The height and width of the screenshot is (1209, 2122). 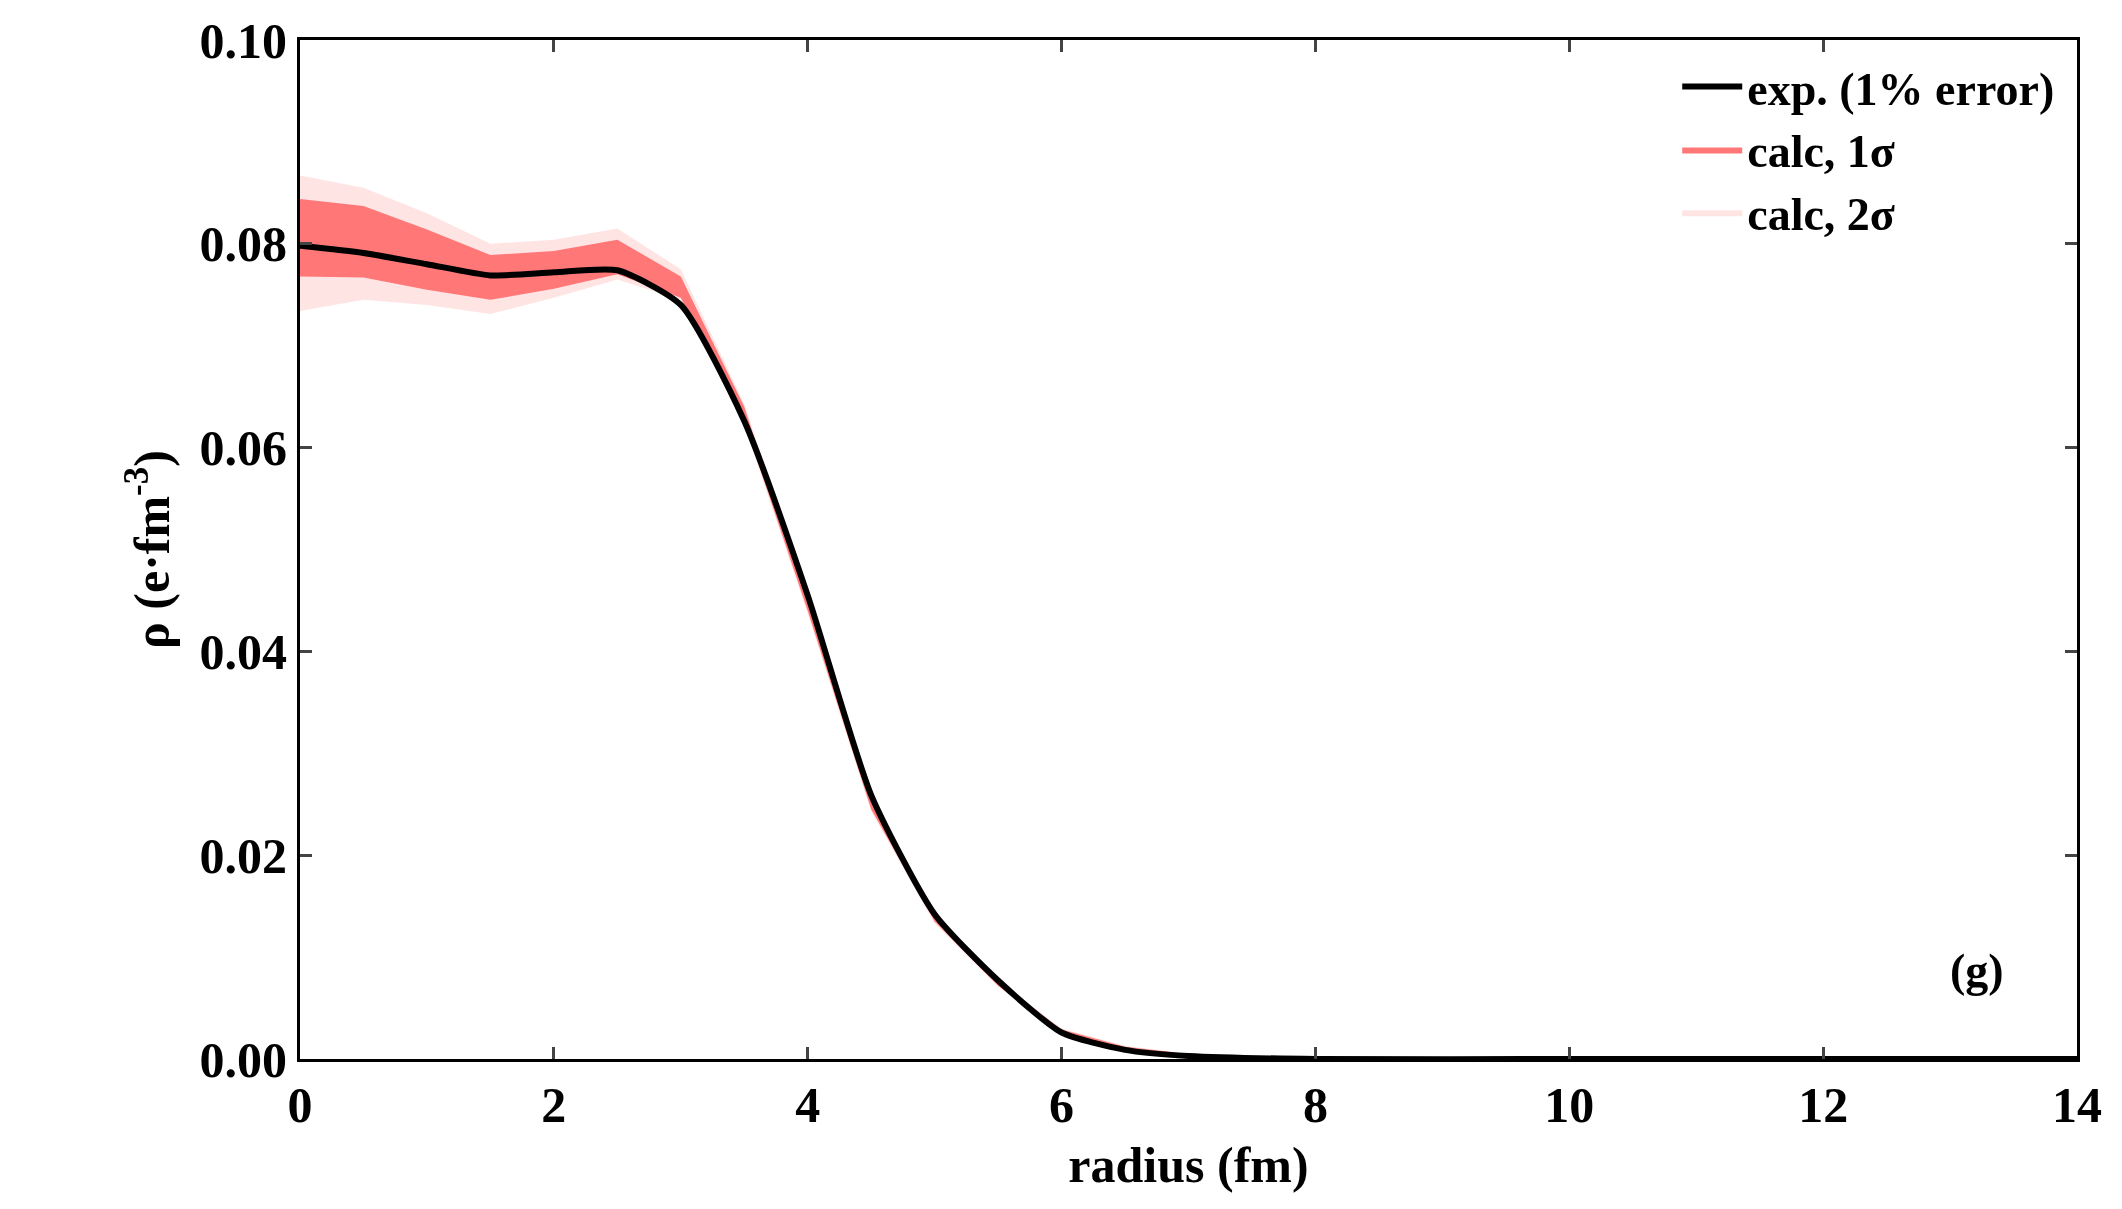 I want to click on x-tick-label: 12, so click(x=1823, y=1105).